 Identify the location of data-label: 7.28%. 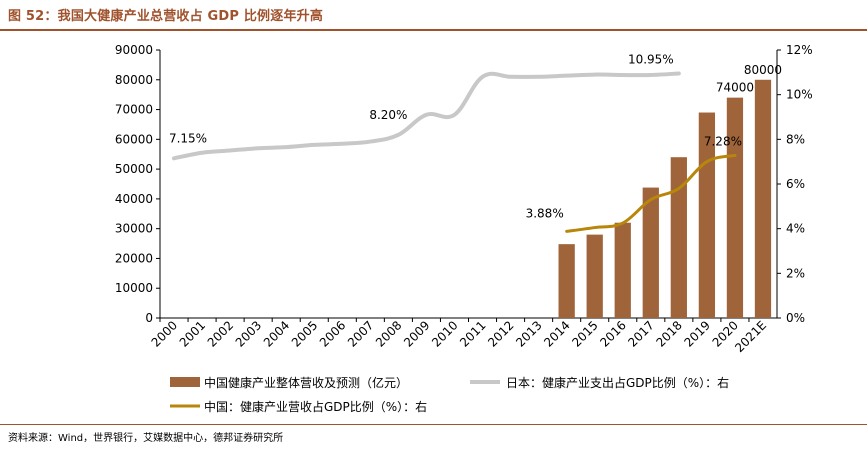
(723, 141).